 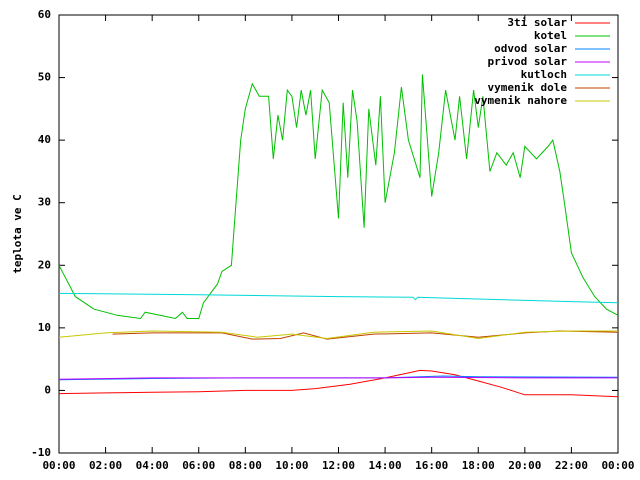 What do you see at coordinates (524, 465) in the screenshot?
I see `x-tick-label: 20:00` at bounding box center [524, 465].